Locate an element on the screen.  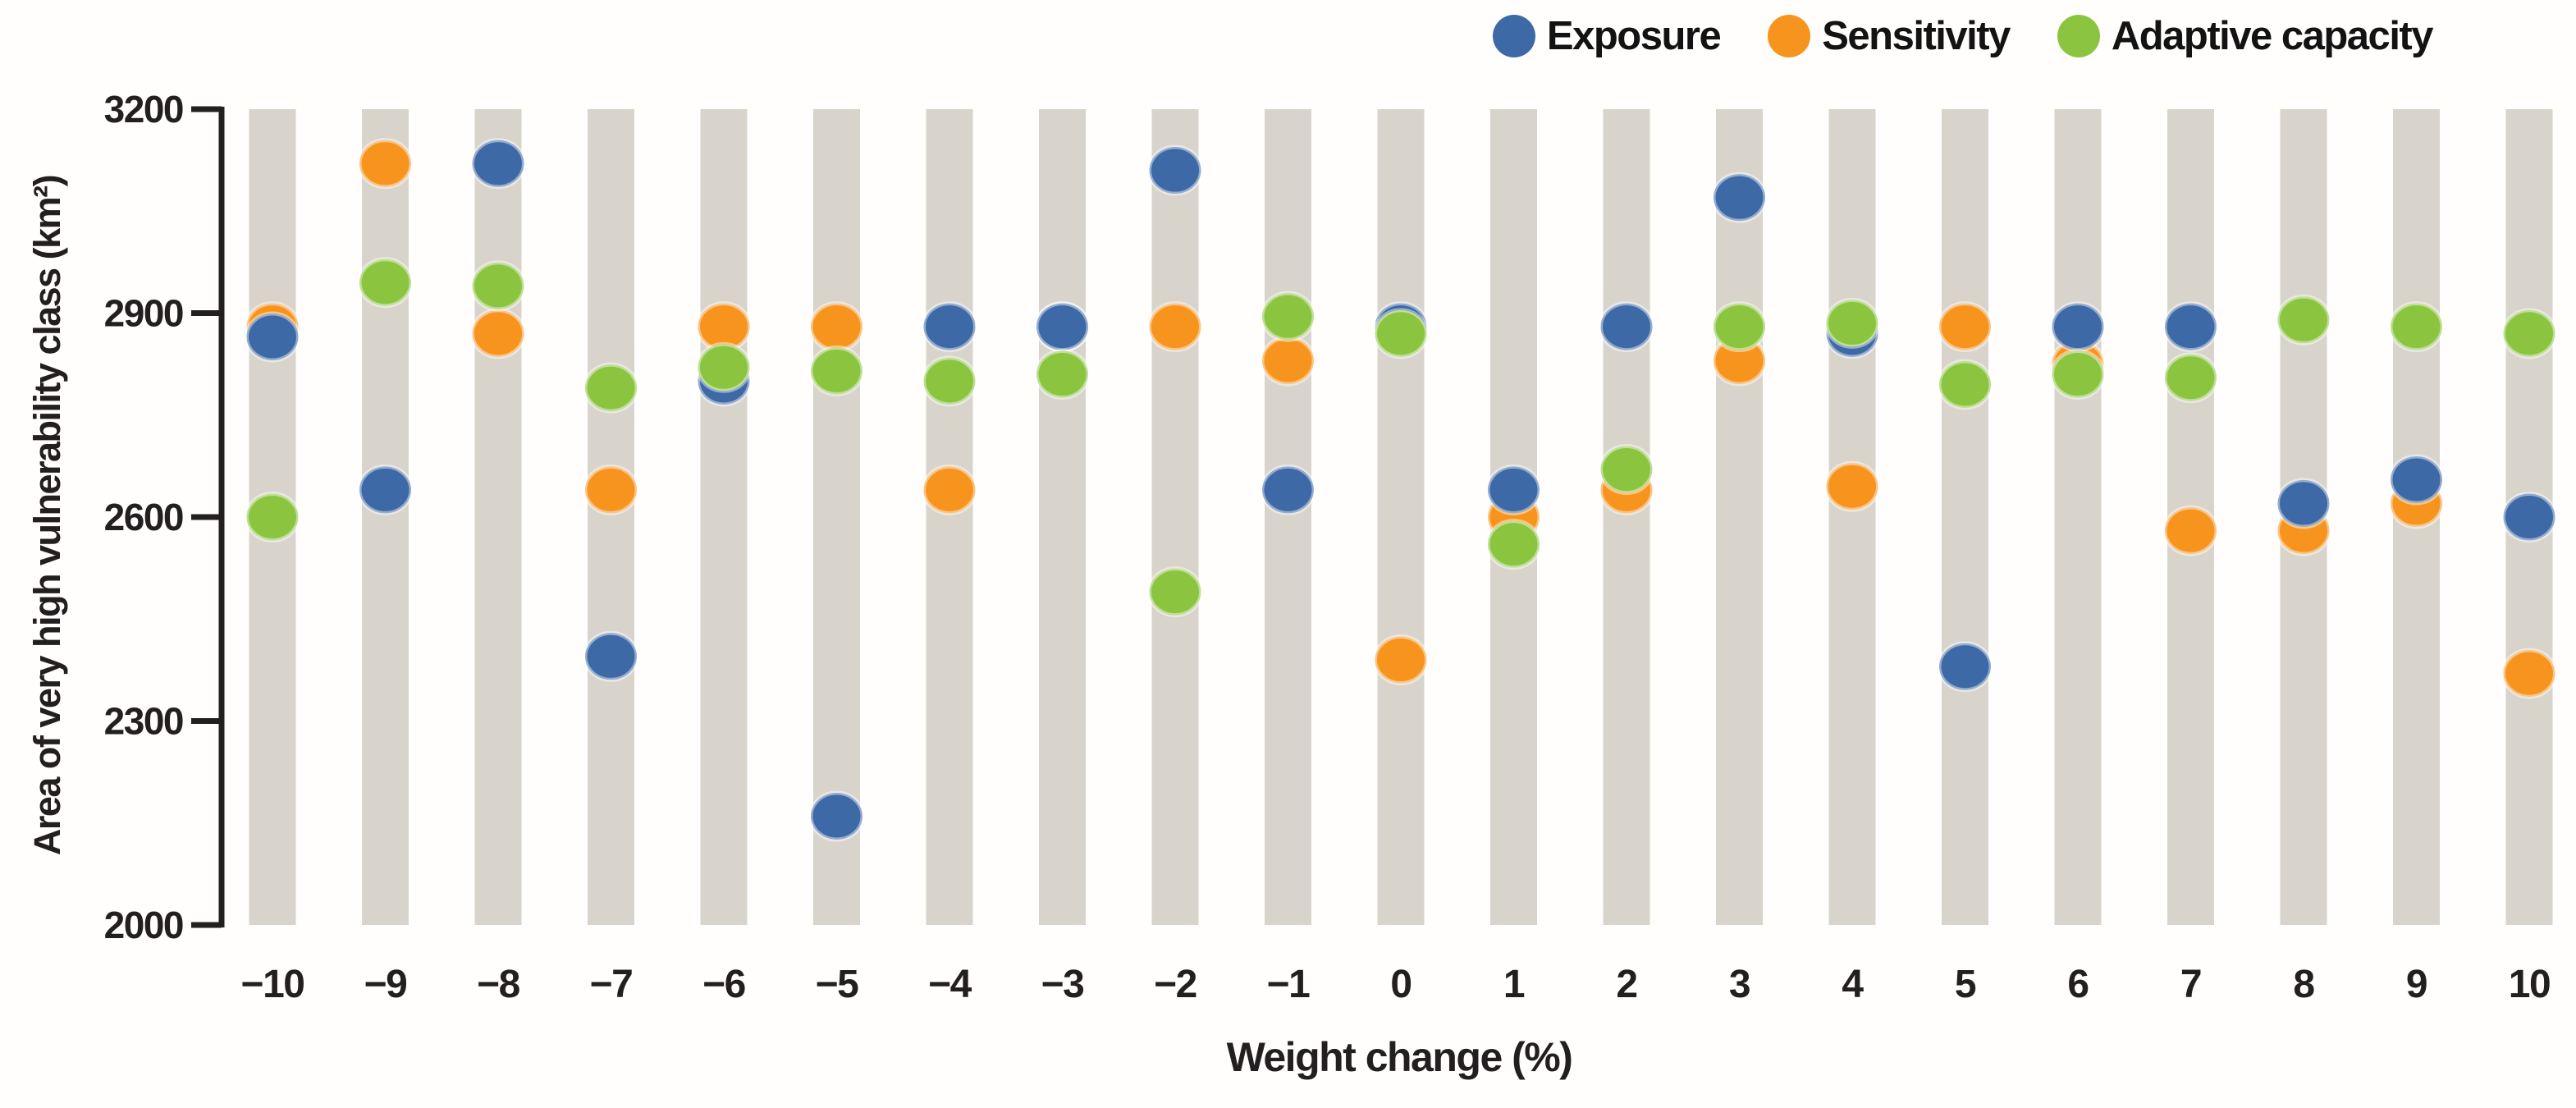
x-tick-label: −1 is located at coordinates (1289, 985).